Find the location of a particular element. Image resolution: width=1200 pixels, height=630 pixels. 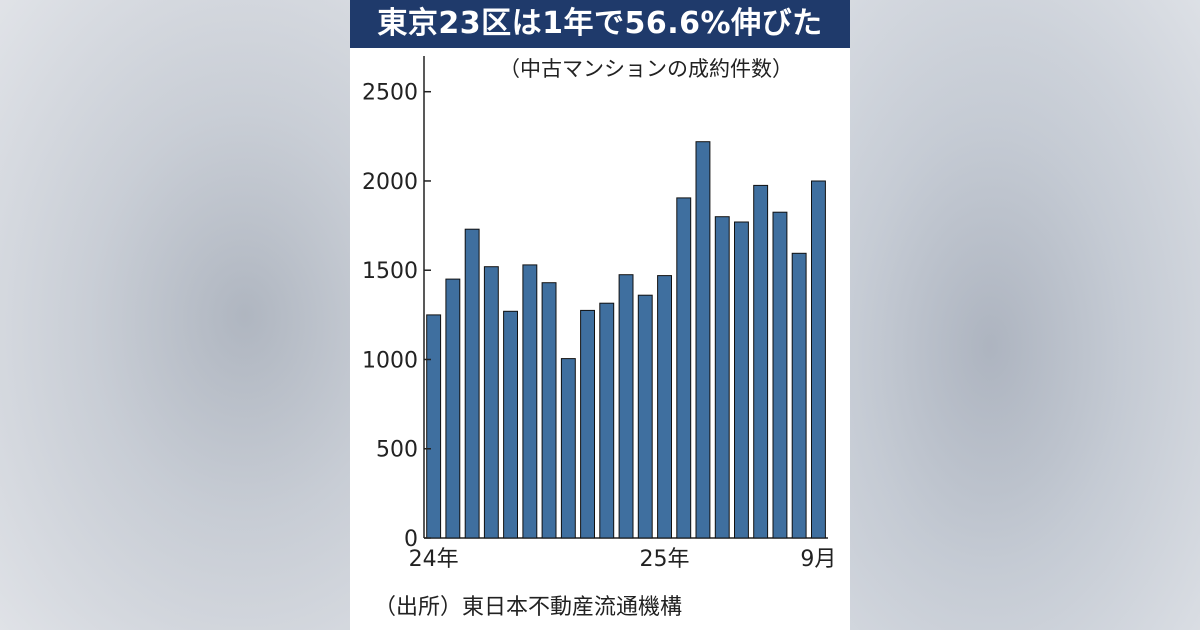

chart-title: 東京23区は1年で56.6%伸びた is located at coordinates (600, 24).